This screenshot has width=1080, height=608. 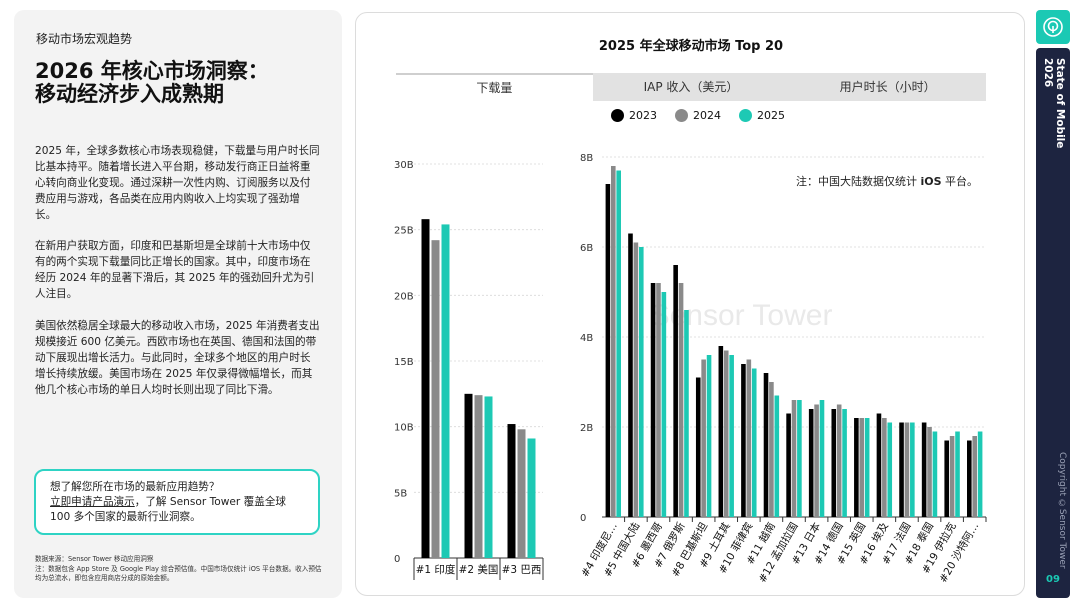 I want to click on y-tick-label: 25B, so click(x=404, y=231).